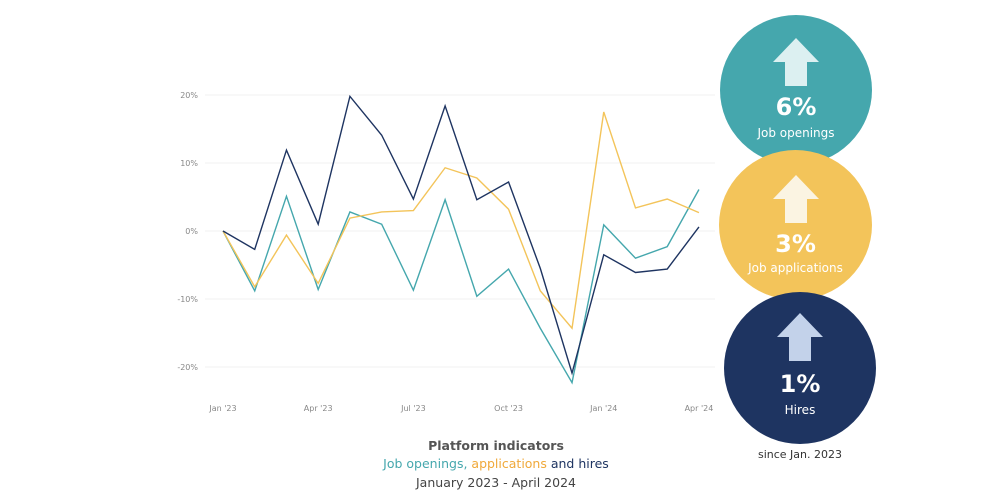 This screenshot has width=1000, height=500. What do you see at coordinates (191, 231) in the screenshot?
I see `y-tick-label: 0%` at bounding box center [191, 231].